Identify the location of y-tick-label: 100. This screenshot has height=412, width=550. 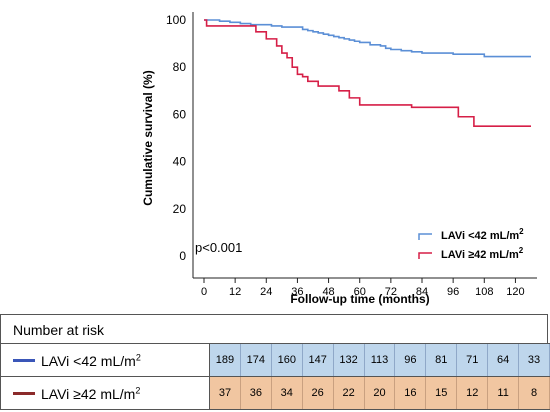
(176, 20).